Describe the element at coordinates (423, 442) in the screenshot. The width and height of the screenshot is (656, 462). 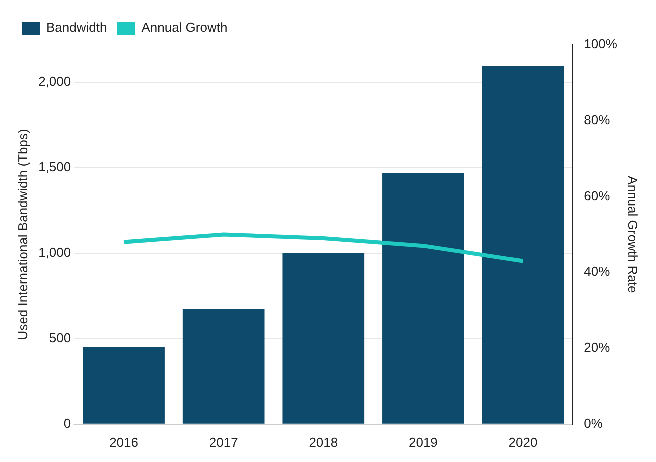
I see `x-tick-label: 2019` at that location.